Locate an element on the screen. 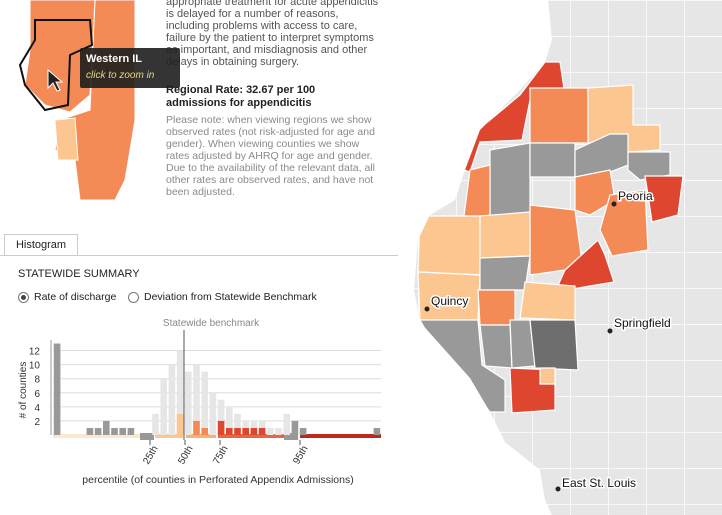  y-tick-label: 6 is located at coordinates (37, 394).